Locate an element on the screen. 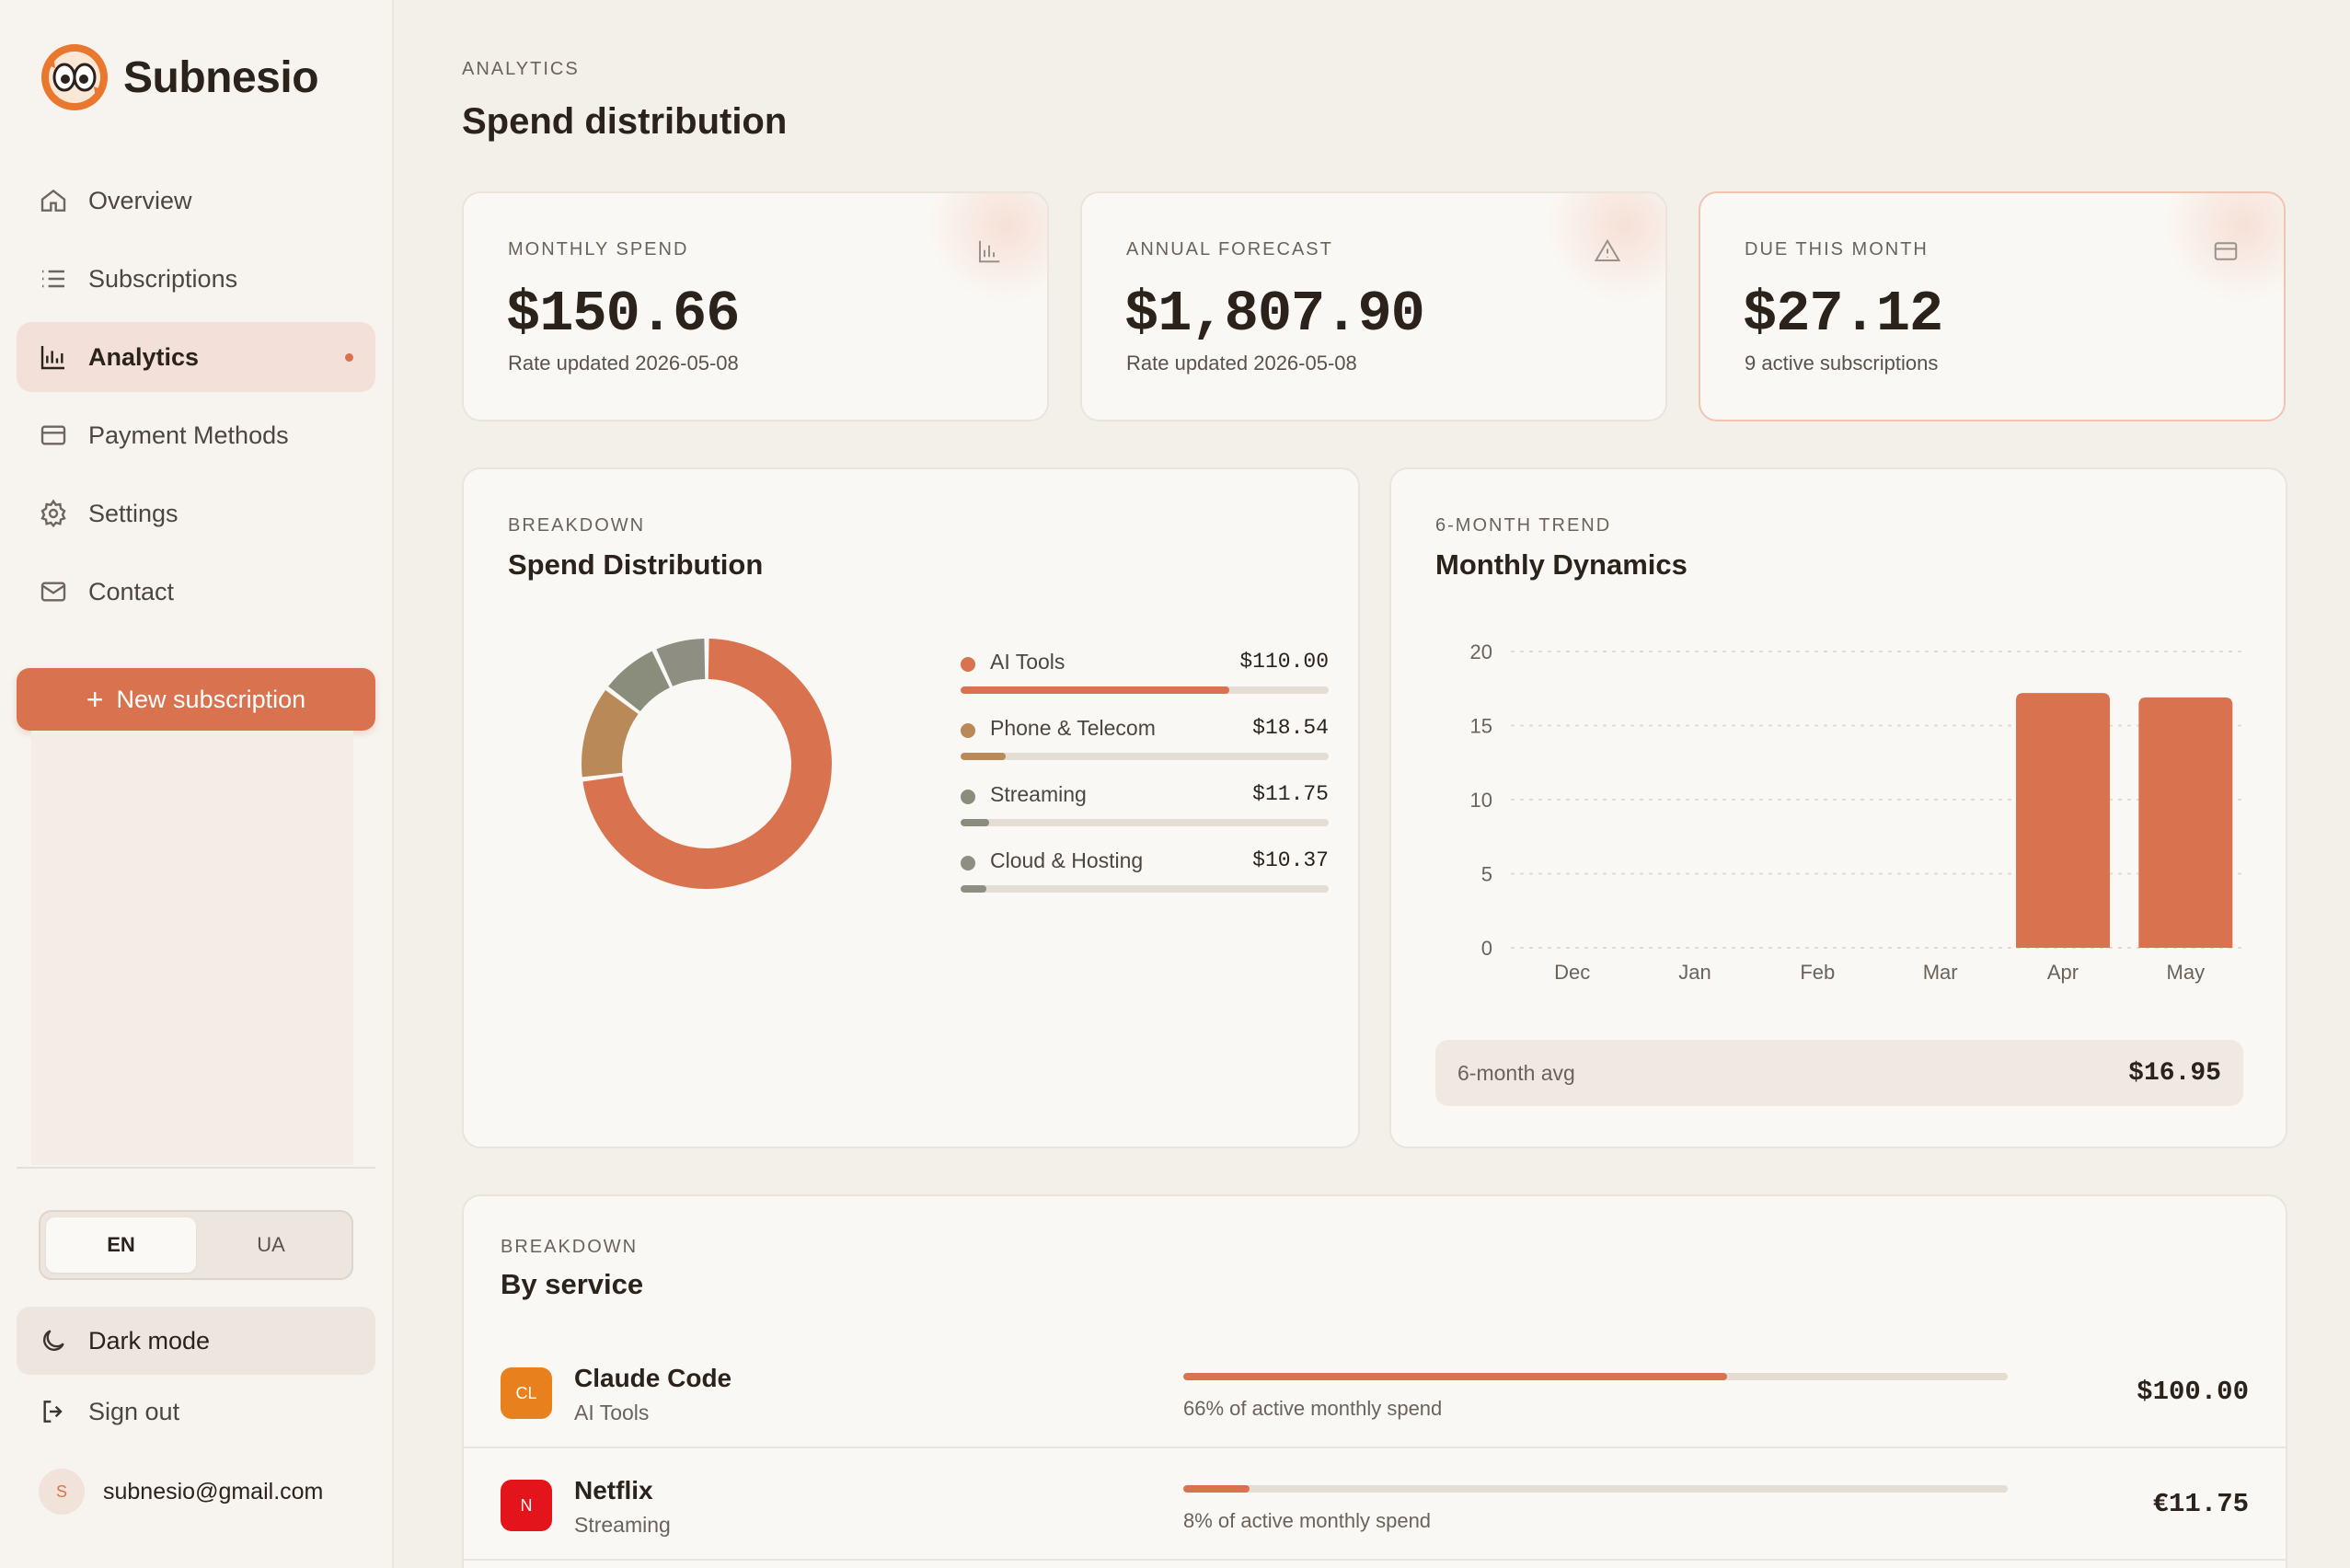 The image size is (2350, 1568). new-subscription-button: + New subscription is located at coordinates (196, 699).